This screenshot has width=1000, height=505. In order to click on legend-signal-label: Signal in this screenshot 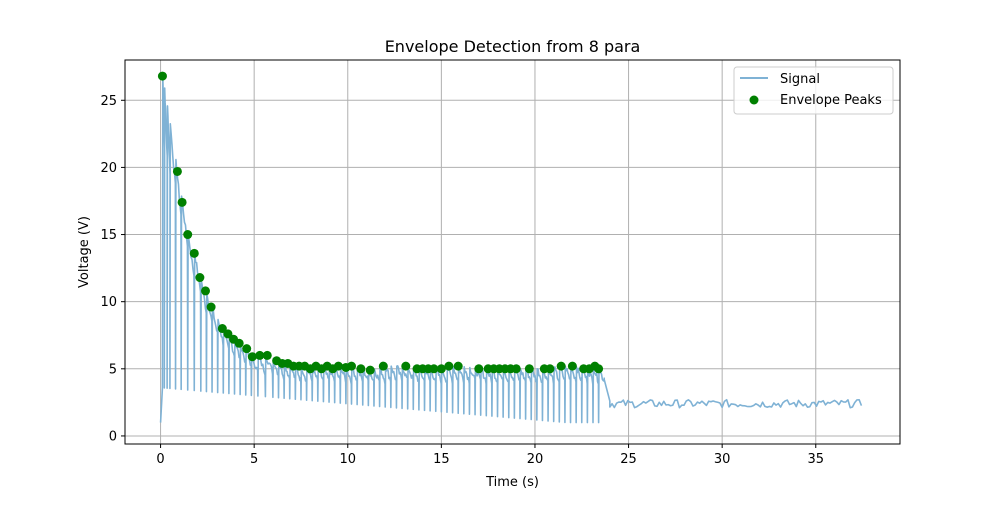, I will do `click(800, 79)`.